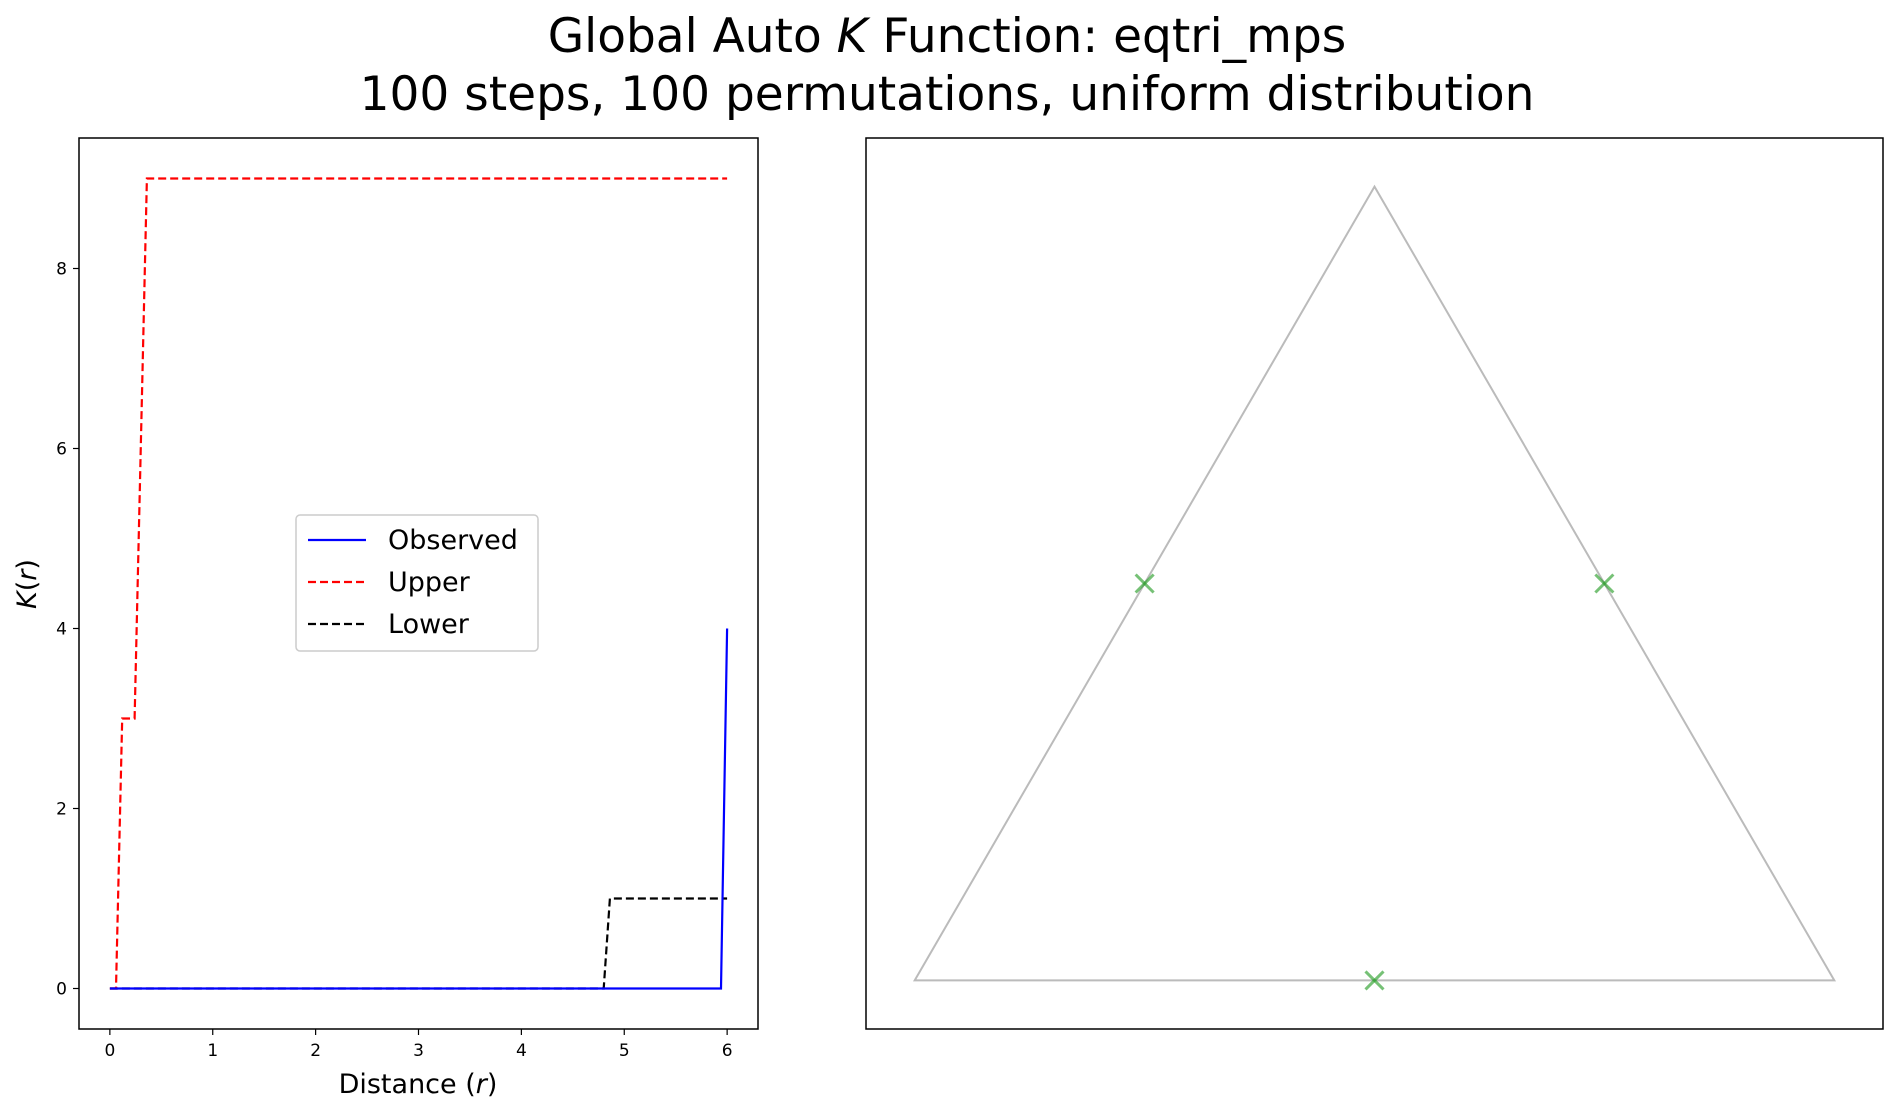  I want to click on x-tick-label: 3, so click(418, 1051).